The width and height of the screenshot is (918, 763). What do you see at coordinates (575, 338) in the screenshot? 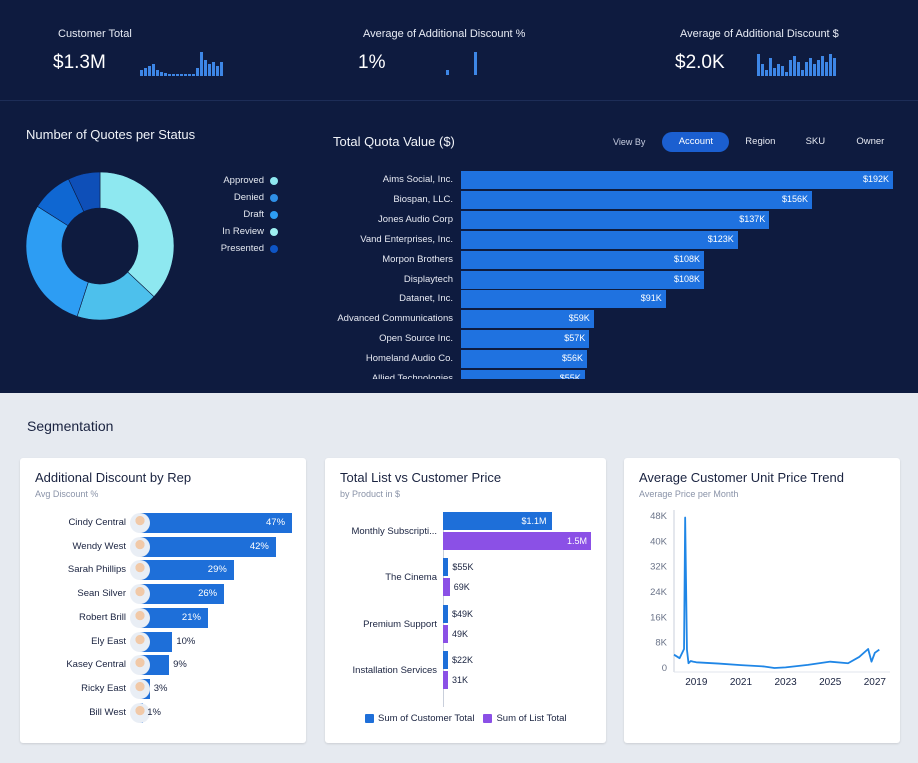
I see `quota-bar-value: $57K` at bounding box center [575, 338].